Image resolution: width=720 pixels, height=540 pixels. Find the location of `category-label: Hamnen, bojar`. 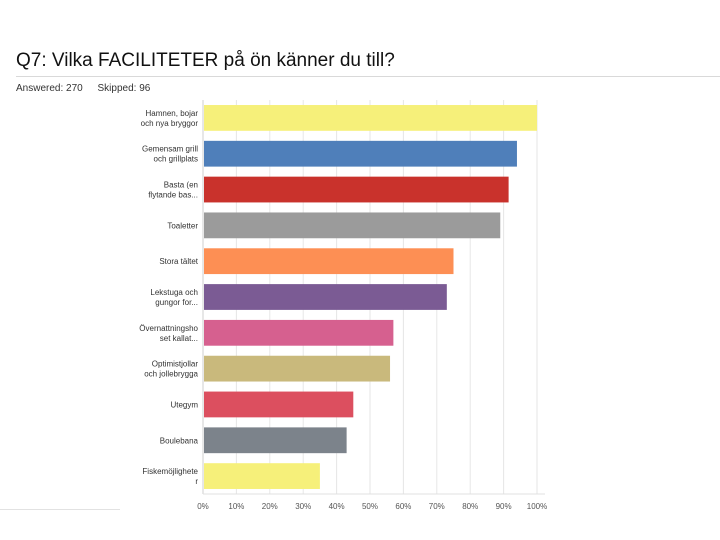

category-label: Hamnen, bojar is located at coordinates (172, 113).